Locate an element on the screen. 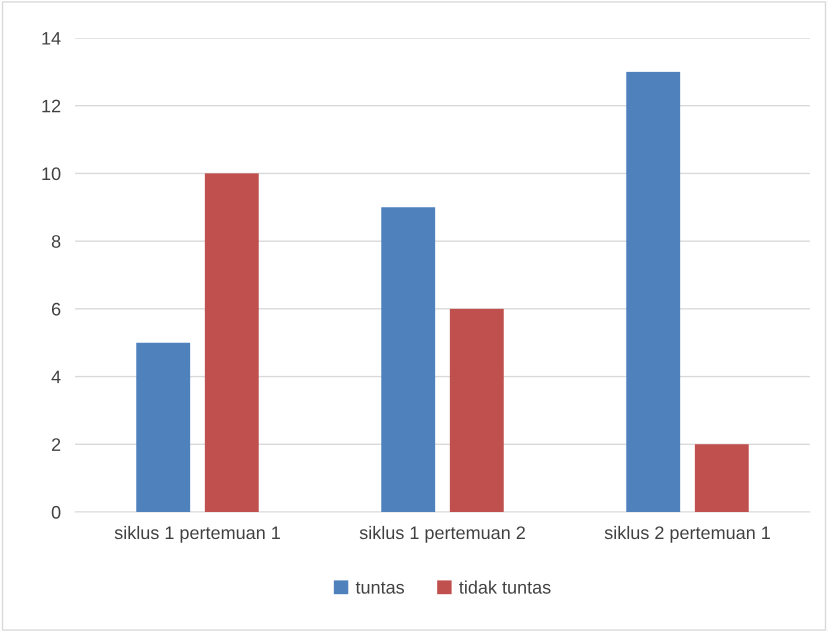  legend-label: tuntas is located at coordinates (380, 588).